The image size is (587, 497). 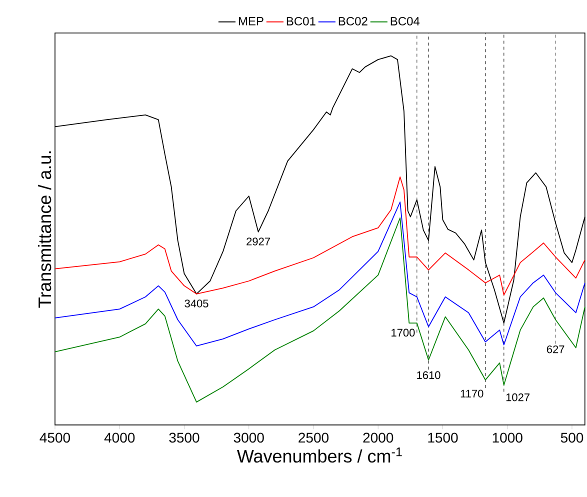 I want to click on y-axis-title: Transmittance / a.u., so click(x=45, y=229).